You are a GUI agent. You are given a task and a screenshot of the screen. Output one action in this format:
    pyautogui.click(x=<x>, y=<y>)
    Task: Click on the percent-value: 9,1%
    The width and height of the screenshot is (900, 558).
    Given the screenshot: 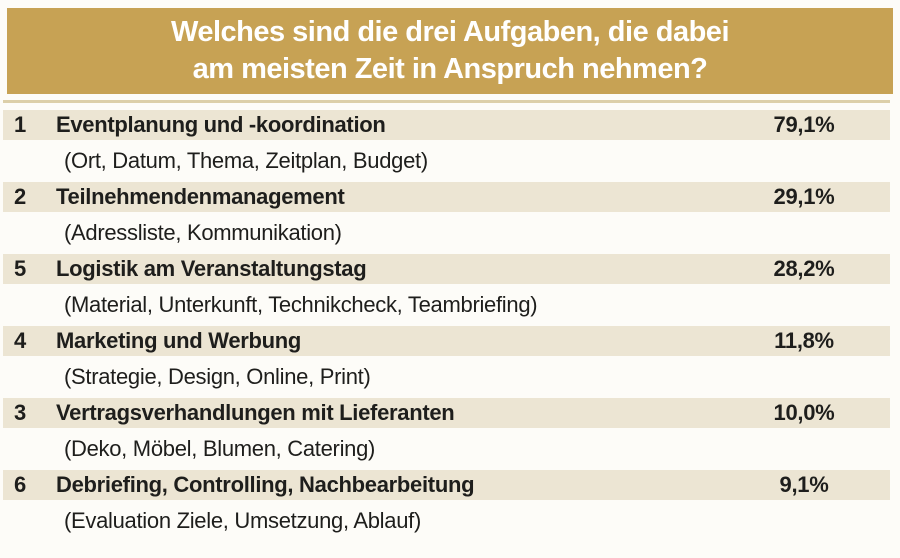 What is the action you would take?
    pyautogui.click(x=804, y=484)
    